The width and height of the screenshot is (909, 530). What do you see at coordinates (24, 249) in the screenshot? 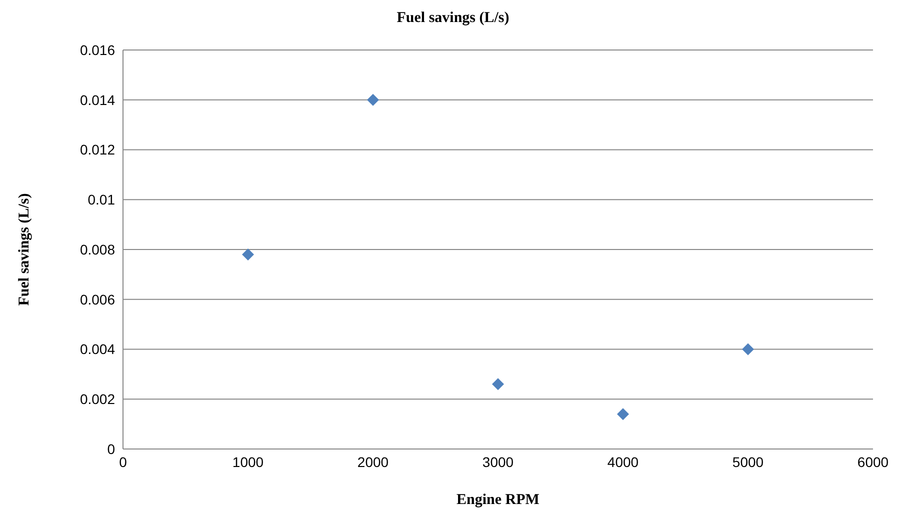
I see `y-axis-title: Fuel savings (L/s)` at bounding box center [24, 249].